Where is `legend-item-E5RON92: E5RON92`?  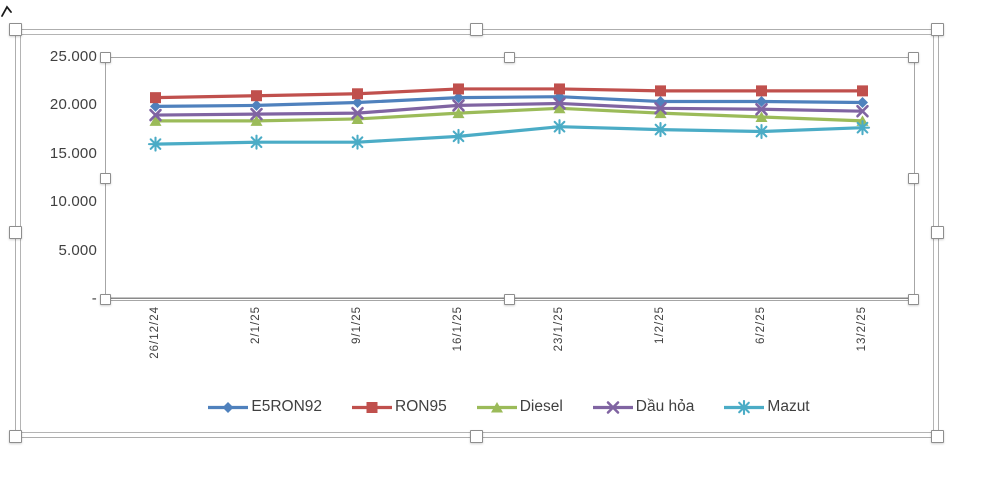
legend-item-E5RON92: E5RON92 is located at coordinates (265, 407).